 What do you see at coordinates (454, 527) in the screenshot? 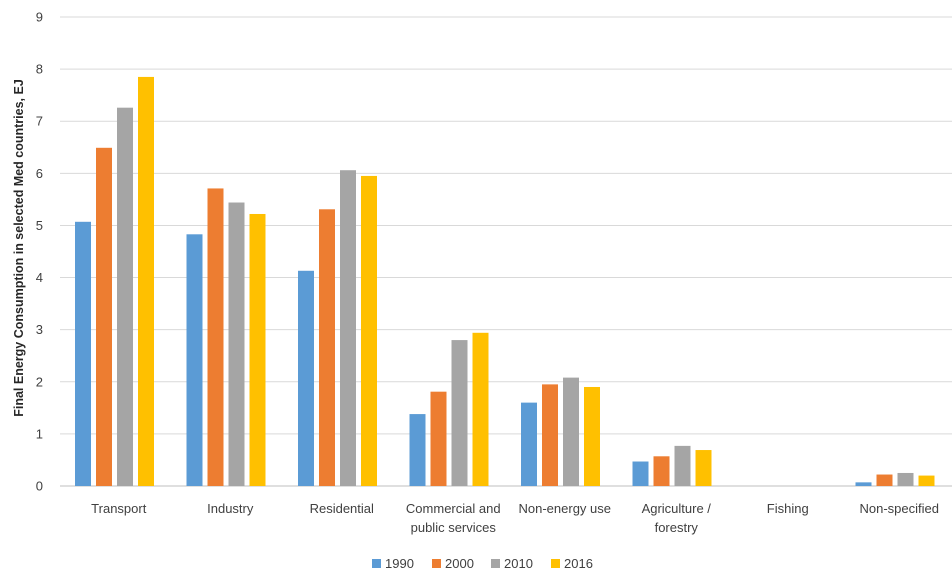
I see `category-label: public services` at bounding box center [454, 527].